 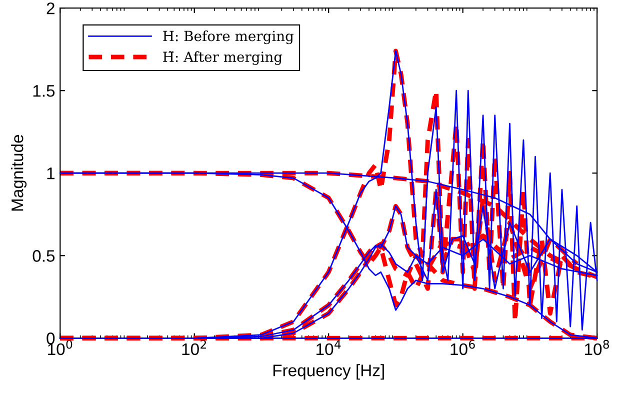 I want to click on x-tick-label: 10$^{8}$, so click(x=597, y=348).